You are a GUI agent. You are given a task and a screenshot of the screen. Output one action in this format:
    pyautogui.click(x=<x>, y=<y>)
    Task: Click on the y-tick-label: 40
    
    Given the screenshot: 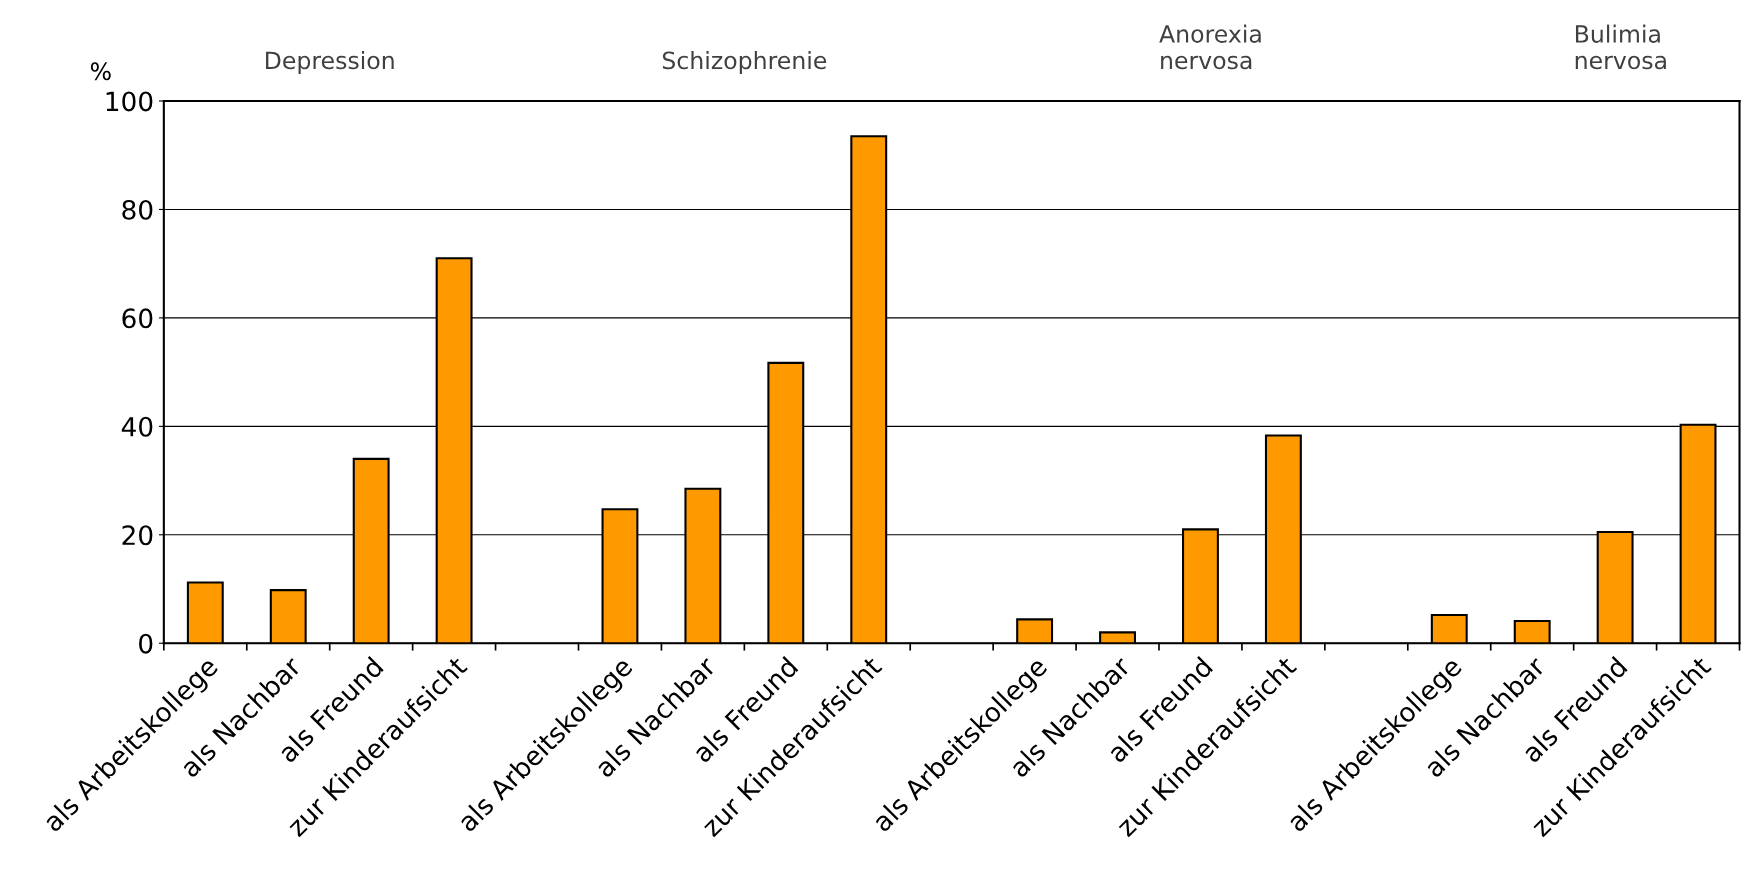 What is the action you would take?
    pyautogui.click(x=137, y=426)
    